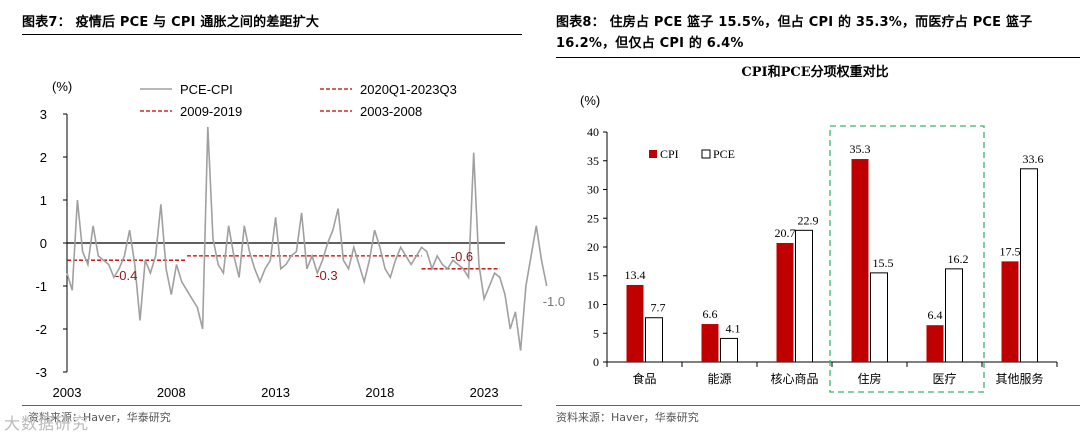 Image resolution: width=1080 pixels, height=442 pixels. I want to click on category-label: 医疗, so click(944, 379).